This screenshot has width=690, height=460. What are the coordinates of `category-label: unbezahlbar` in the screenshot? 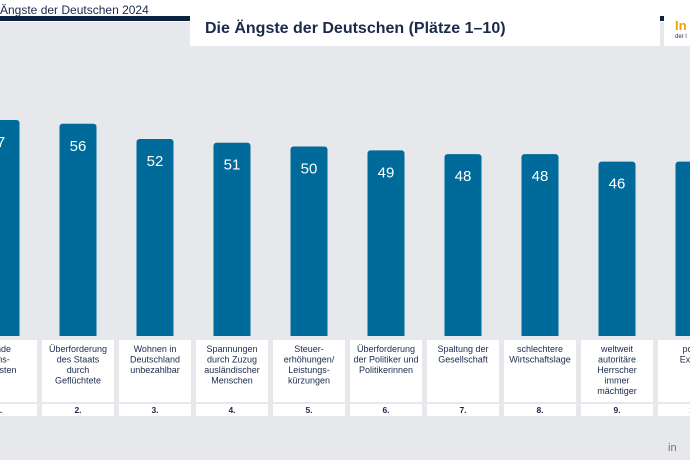 It's located at (155, 370).